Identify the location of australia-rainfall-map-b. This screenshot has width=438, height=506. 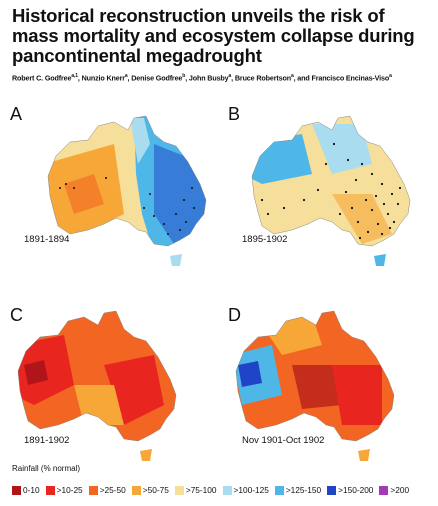
(331, 190).